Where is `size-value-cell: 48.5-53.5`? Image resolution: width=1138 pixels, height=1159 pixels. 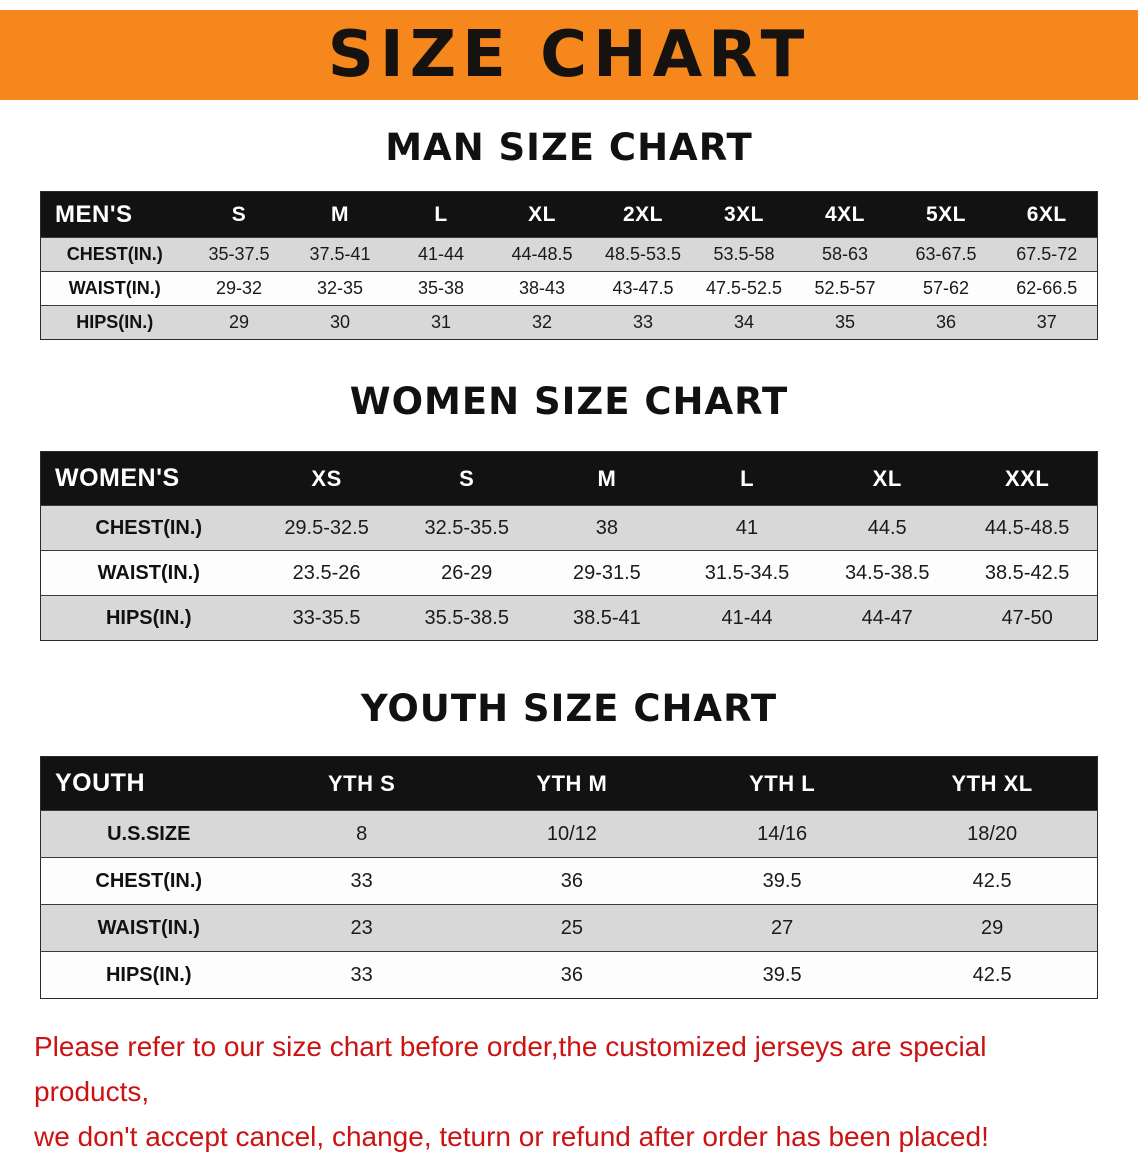
size-value-cell: 48.5-53.5 is located at coordinates (643, 254).